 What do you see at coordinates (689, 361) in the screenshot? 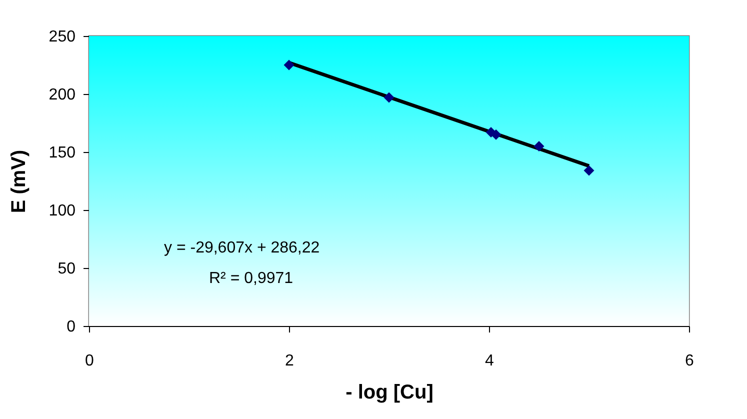
I see `x-tick-label: 6` at bounding box center [689, 361].